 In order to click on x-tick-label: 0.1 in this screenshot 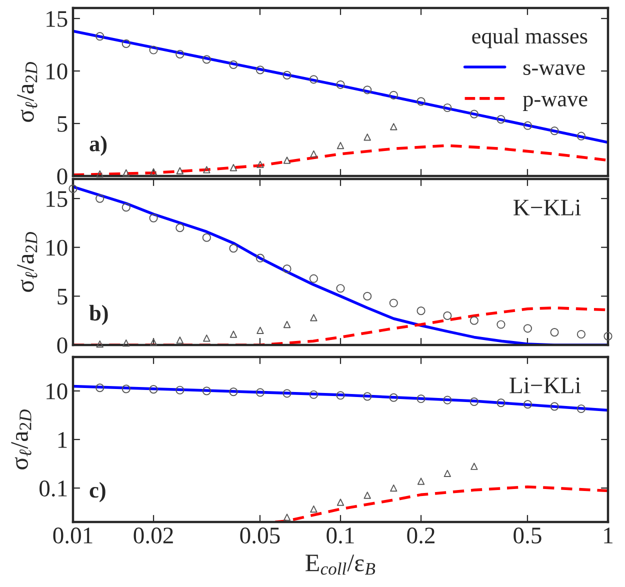, I will do `click(340, 536)`.